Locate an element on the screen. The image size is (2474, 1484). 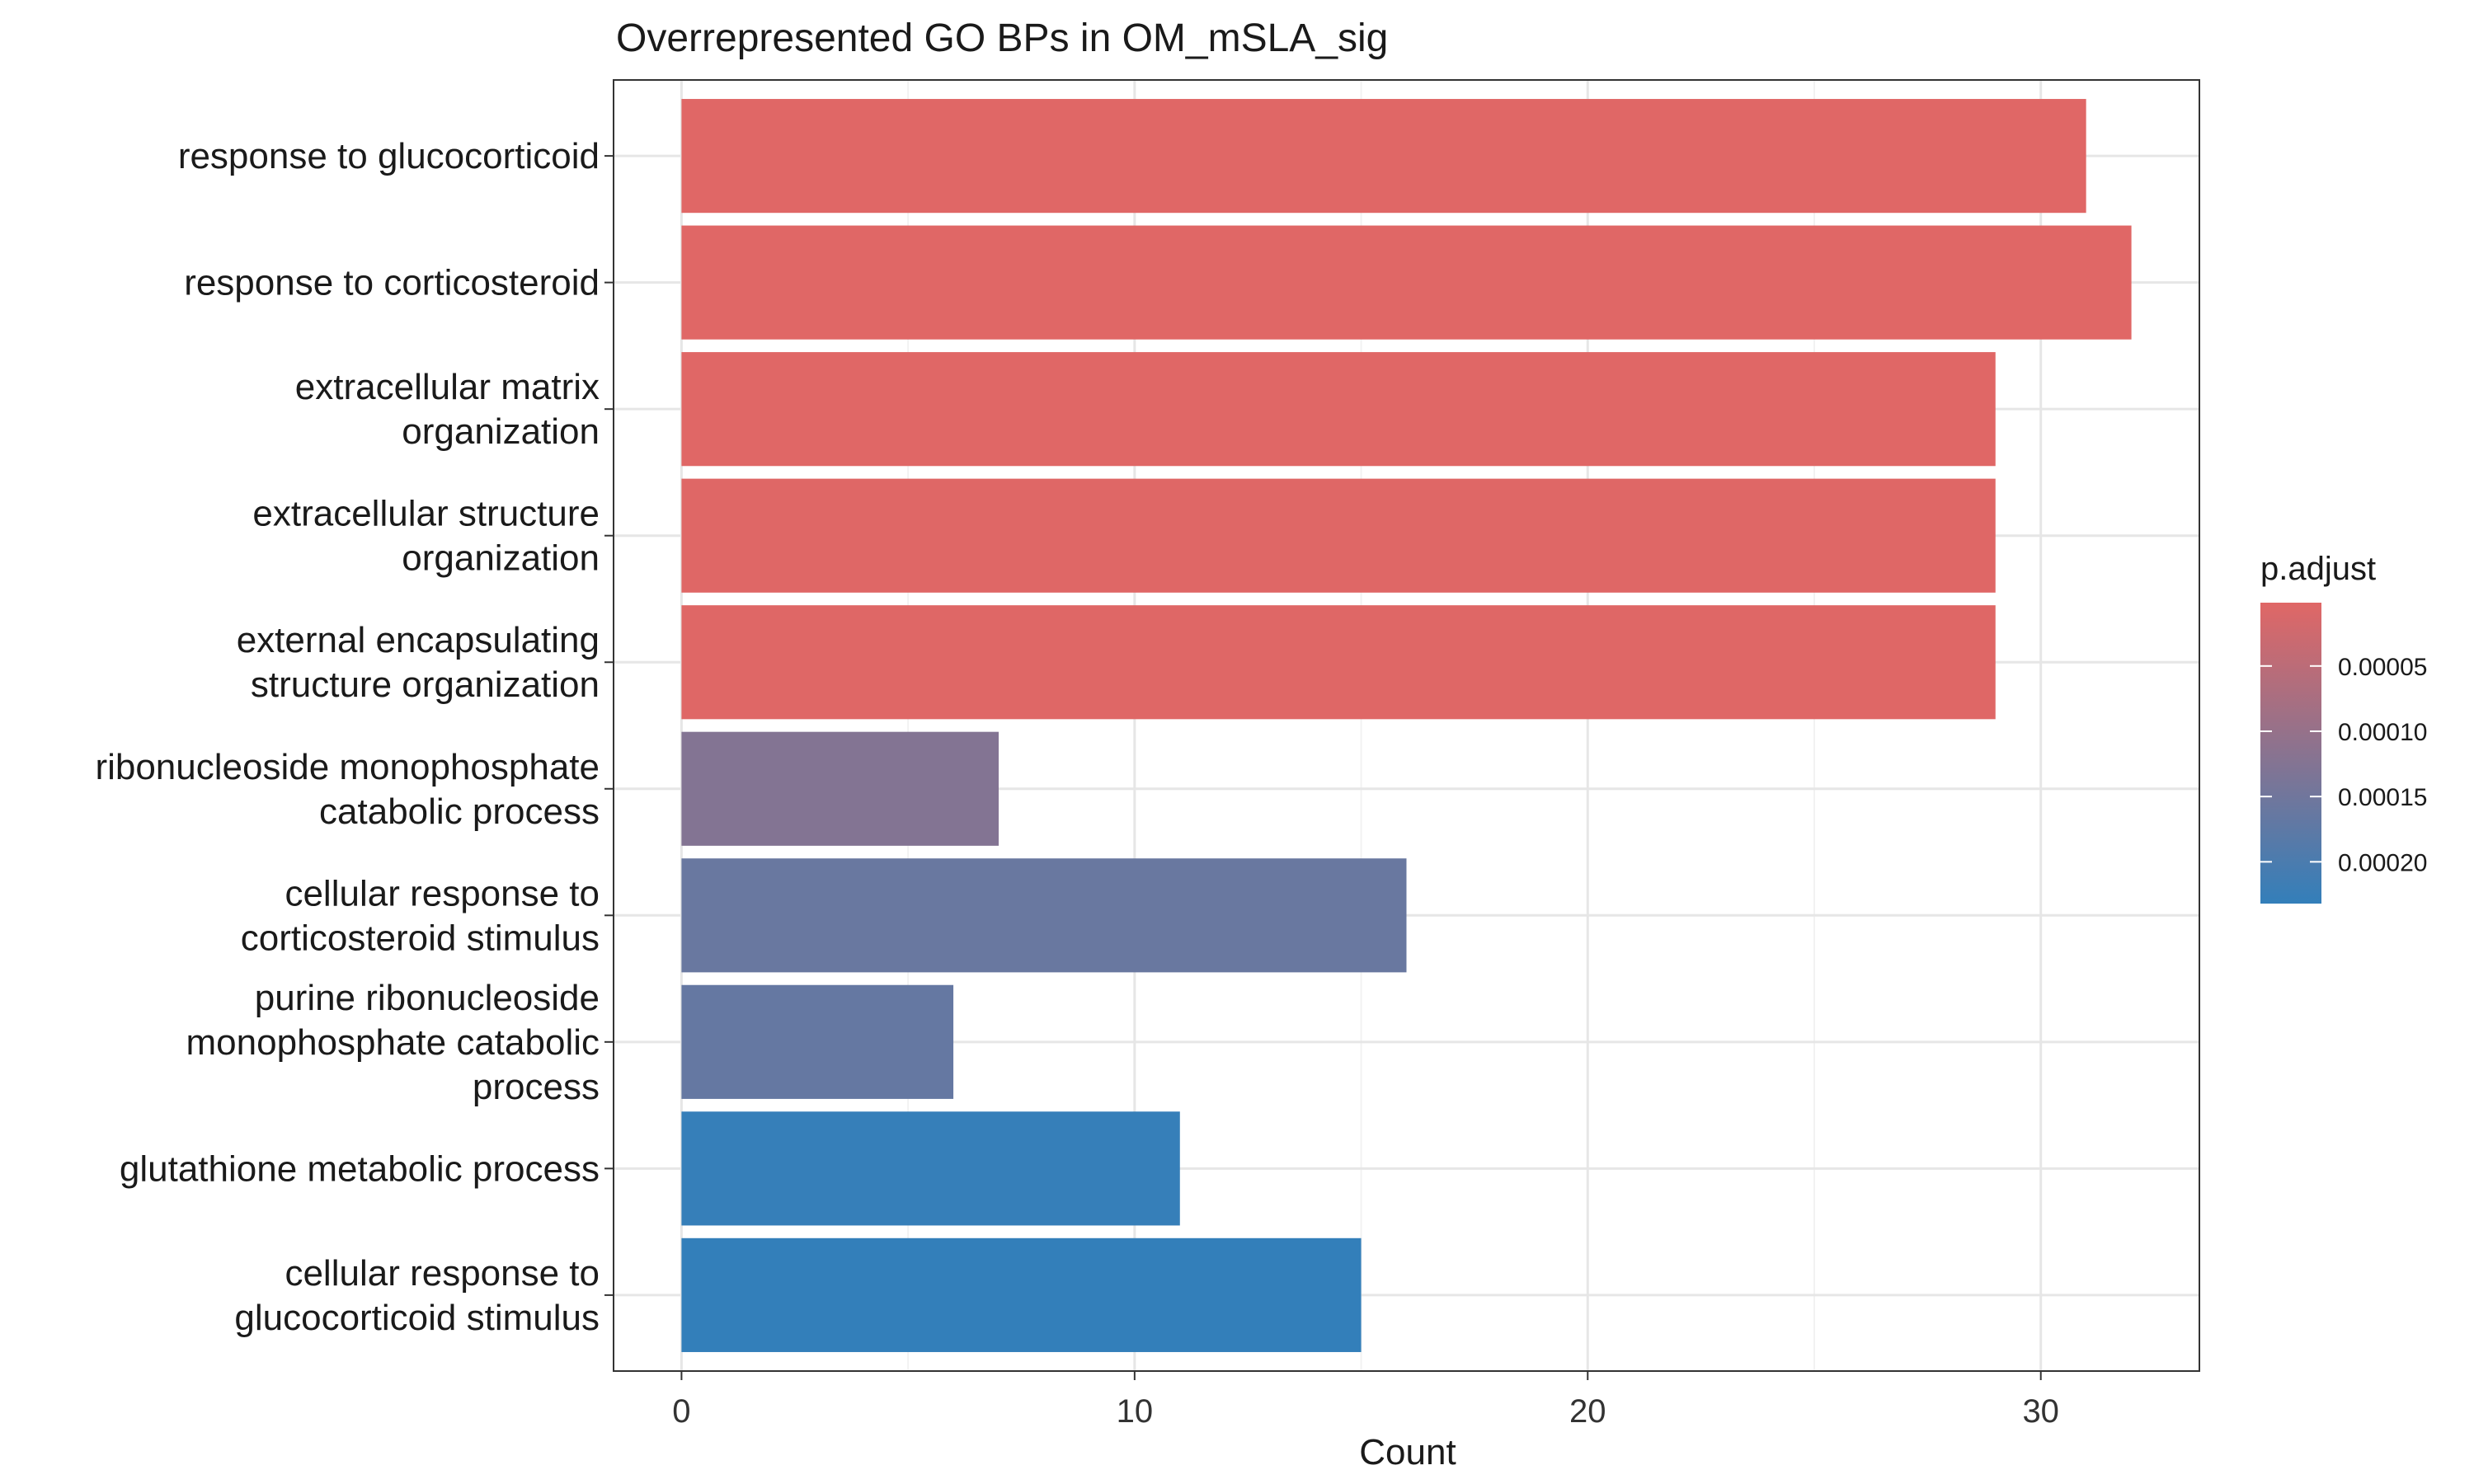
x-tick-label: 10 is located at coordinates (1135, 1411).